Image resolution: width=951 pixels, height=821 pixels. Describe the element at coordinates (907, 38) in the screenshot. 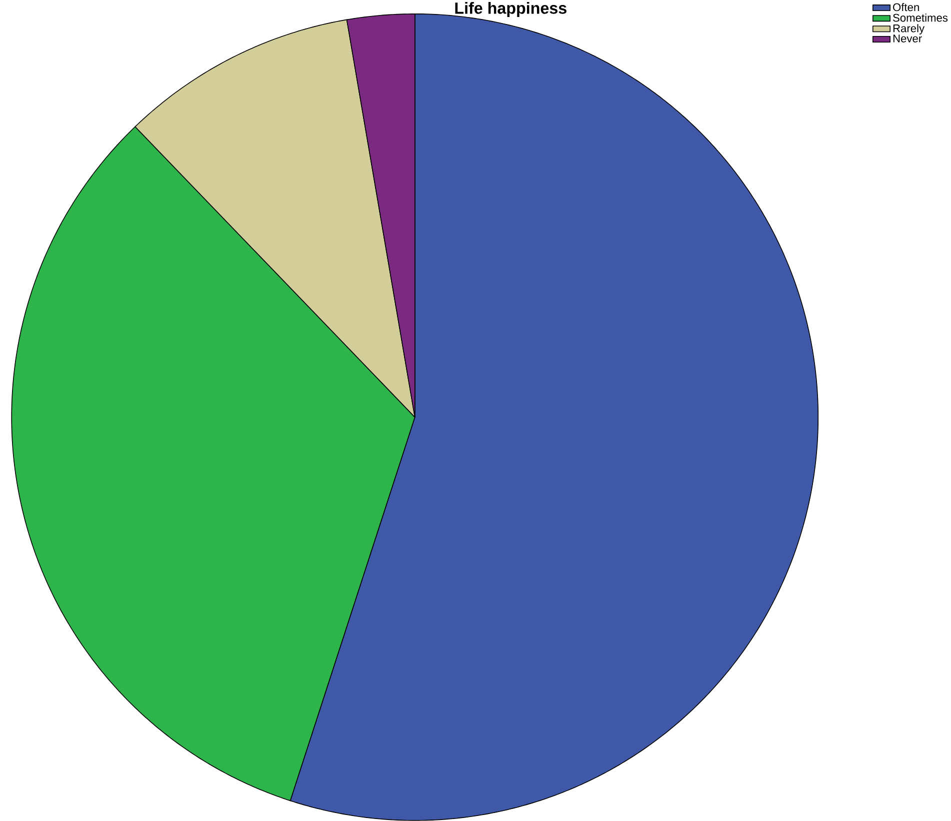

I see `legend-label: Never` at that location.